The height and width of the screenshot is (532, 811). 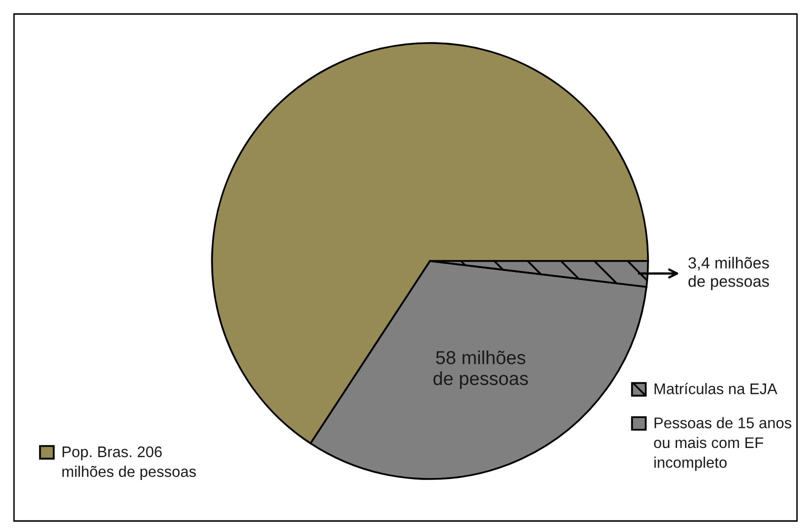 I want to click on data-label: 58 milhões de pessoas, so click(x=480, y=369).